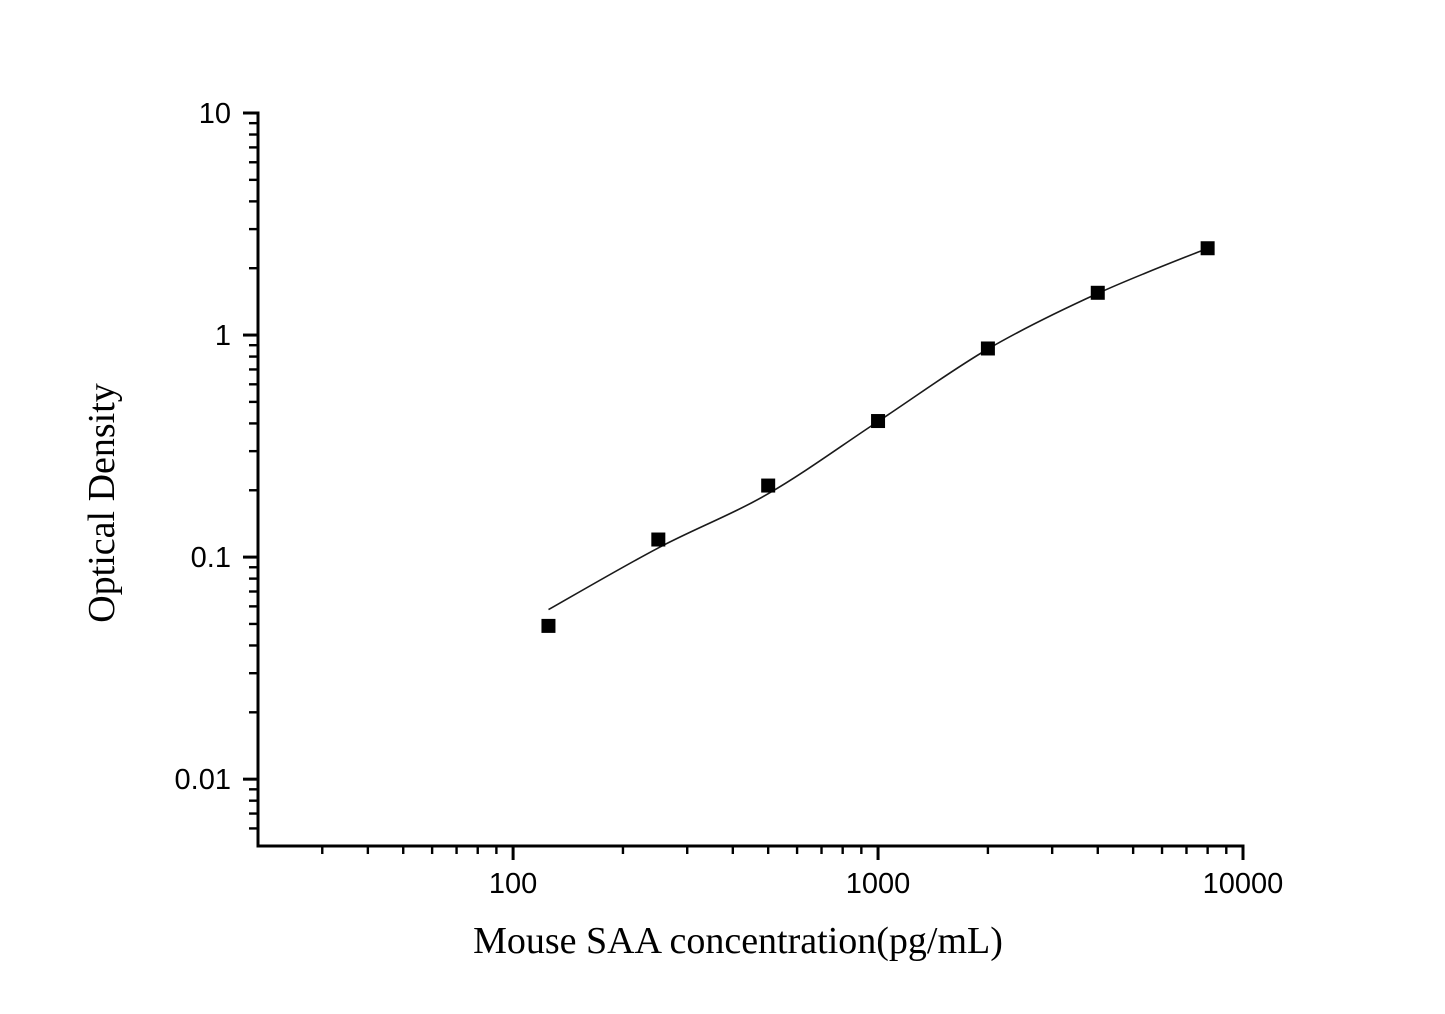 The height and width of the screenshot is (1014, 1445). Describe the element at coordinates (738, 941) in the screenshot. I see `x-axis-title: Mouse SAA concentration(pg/mL)` at that location.